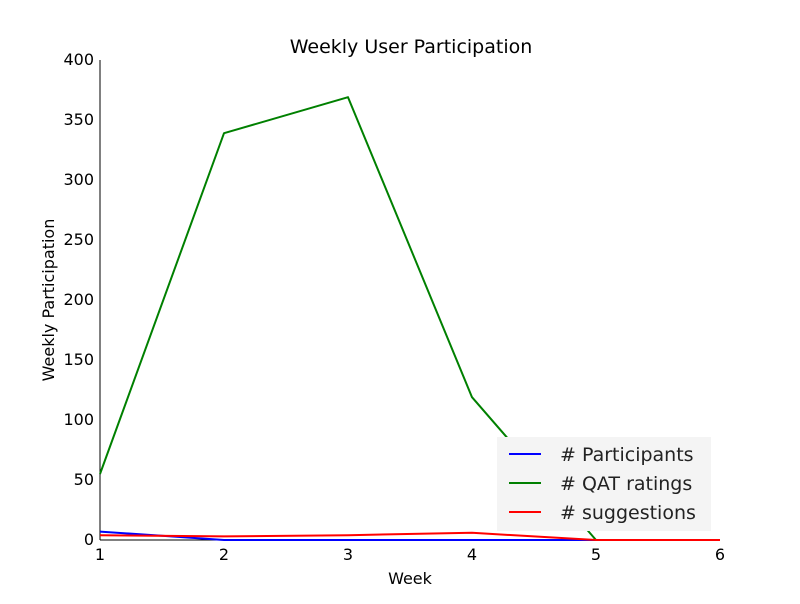  Describe the element at coordinates (78, 299) in the screenshot. I see `y-tick-label: 200` at that location.